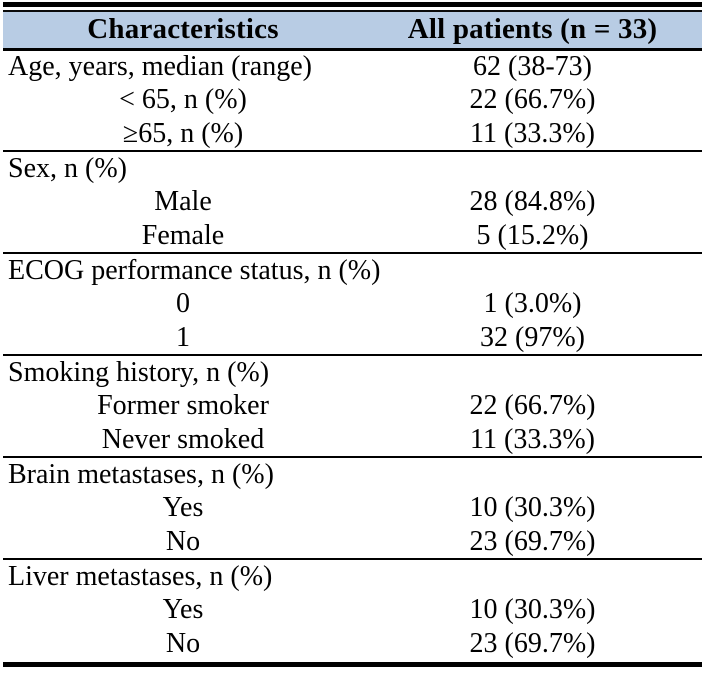  Describe the element at coordinates (160, 66) in the screenshot. I see `row-label: Age, years, median (range)` at that location.